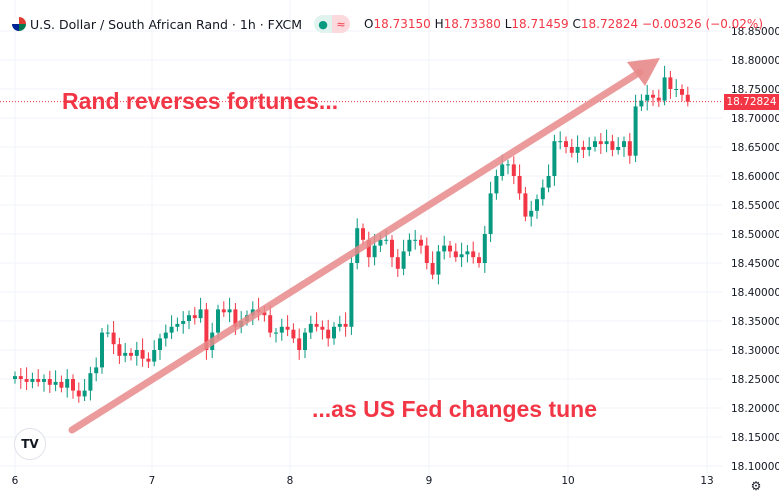  Describe the element at coordinates (341, 24) in the screenshot. I see `data-status-icon: ≈` at that location.